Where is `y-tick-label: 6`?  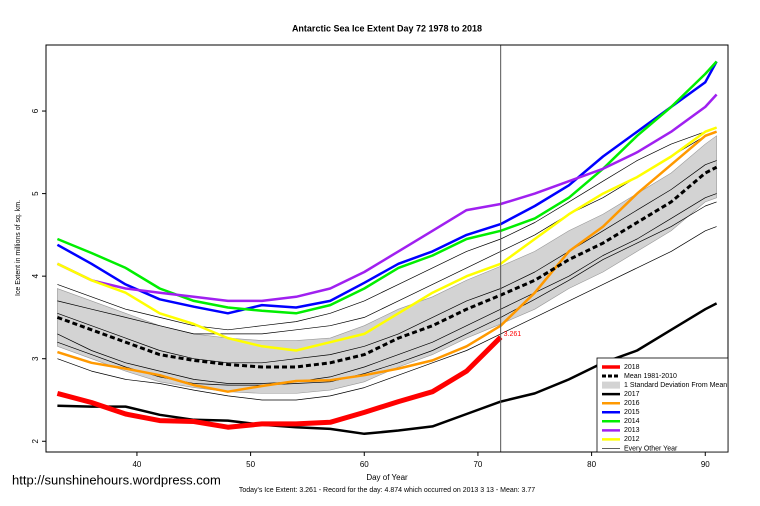 y-tick-label: 6 is located at coordinates (35, 110).